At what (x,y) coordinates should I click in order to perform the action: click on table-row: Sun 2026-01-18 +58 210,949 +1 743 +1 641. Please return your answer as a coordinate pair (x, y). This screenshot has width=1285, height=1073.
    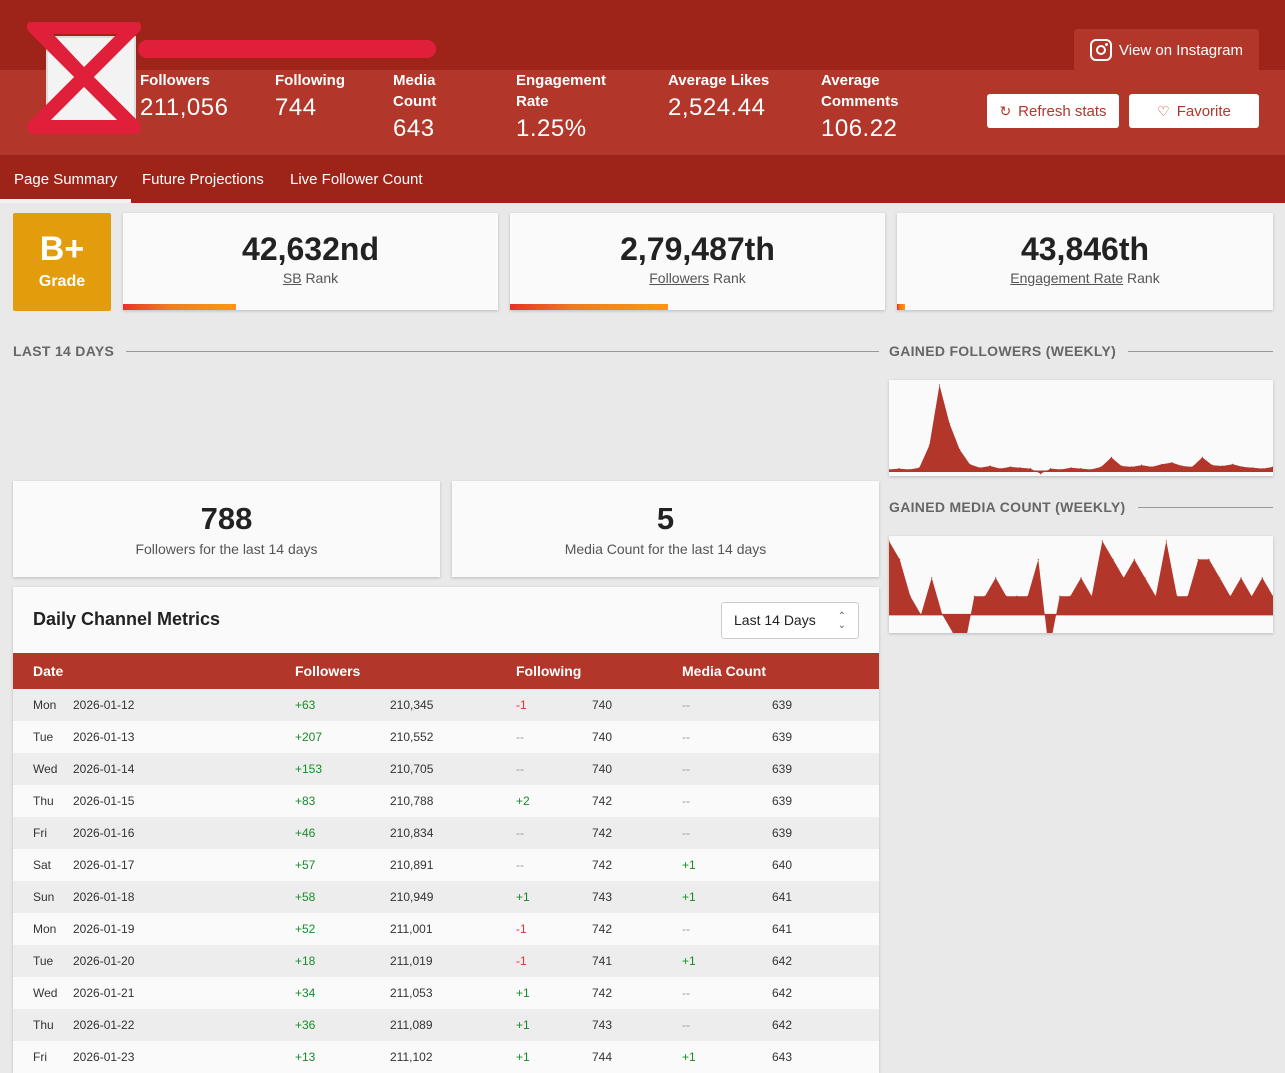
    Looking at the image, I should click on (446, 897).